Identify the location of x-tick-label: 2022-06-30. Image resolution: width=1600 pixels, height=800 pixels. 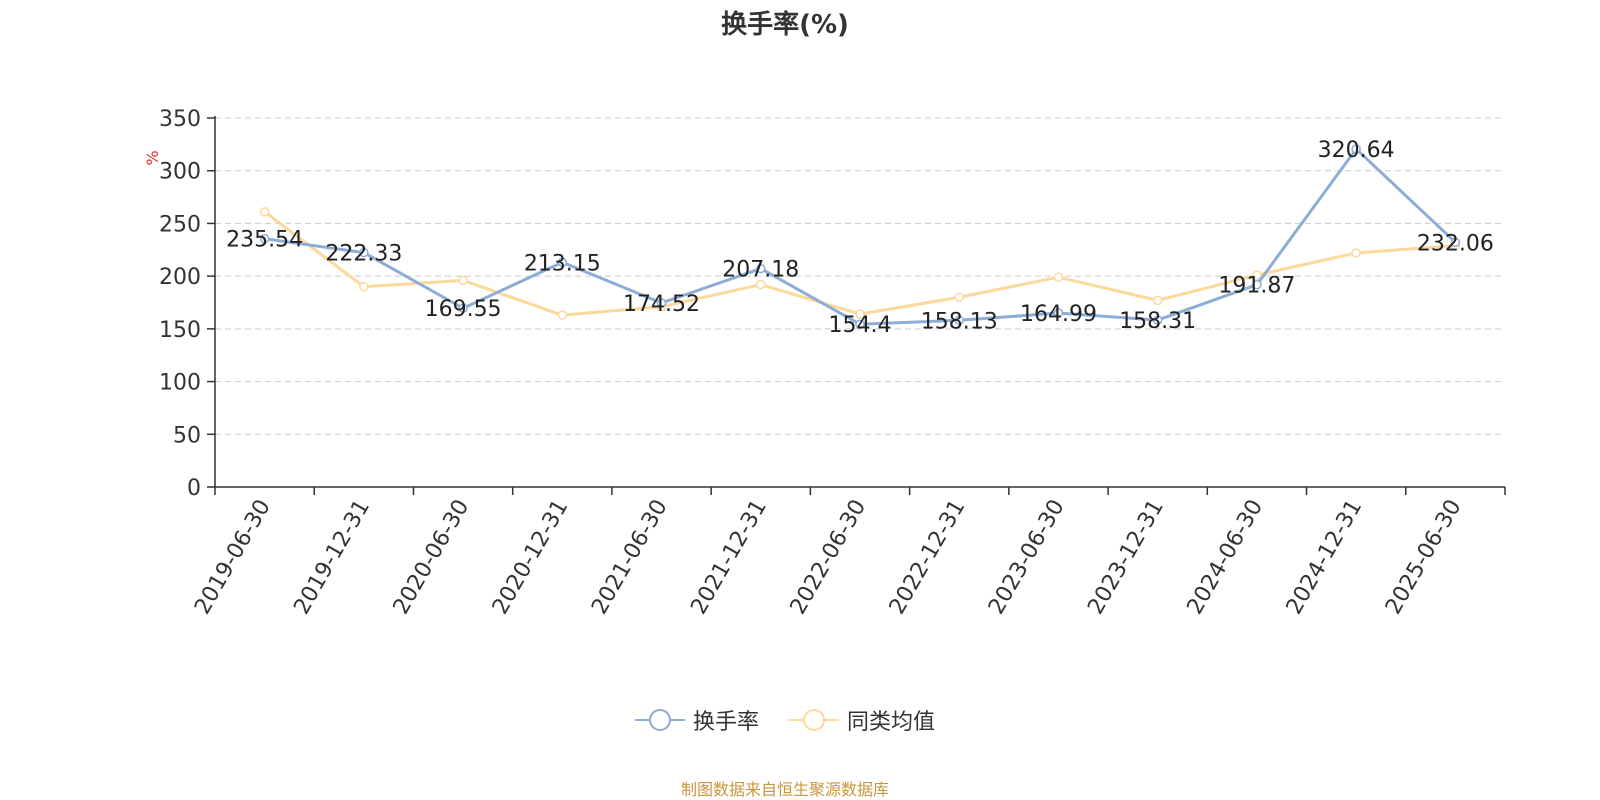
(829, 557).